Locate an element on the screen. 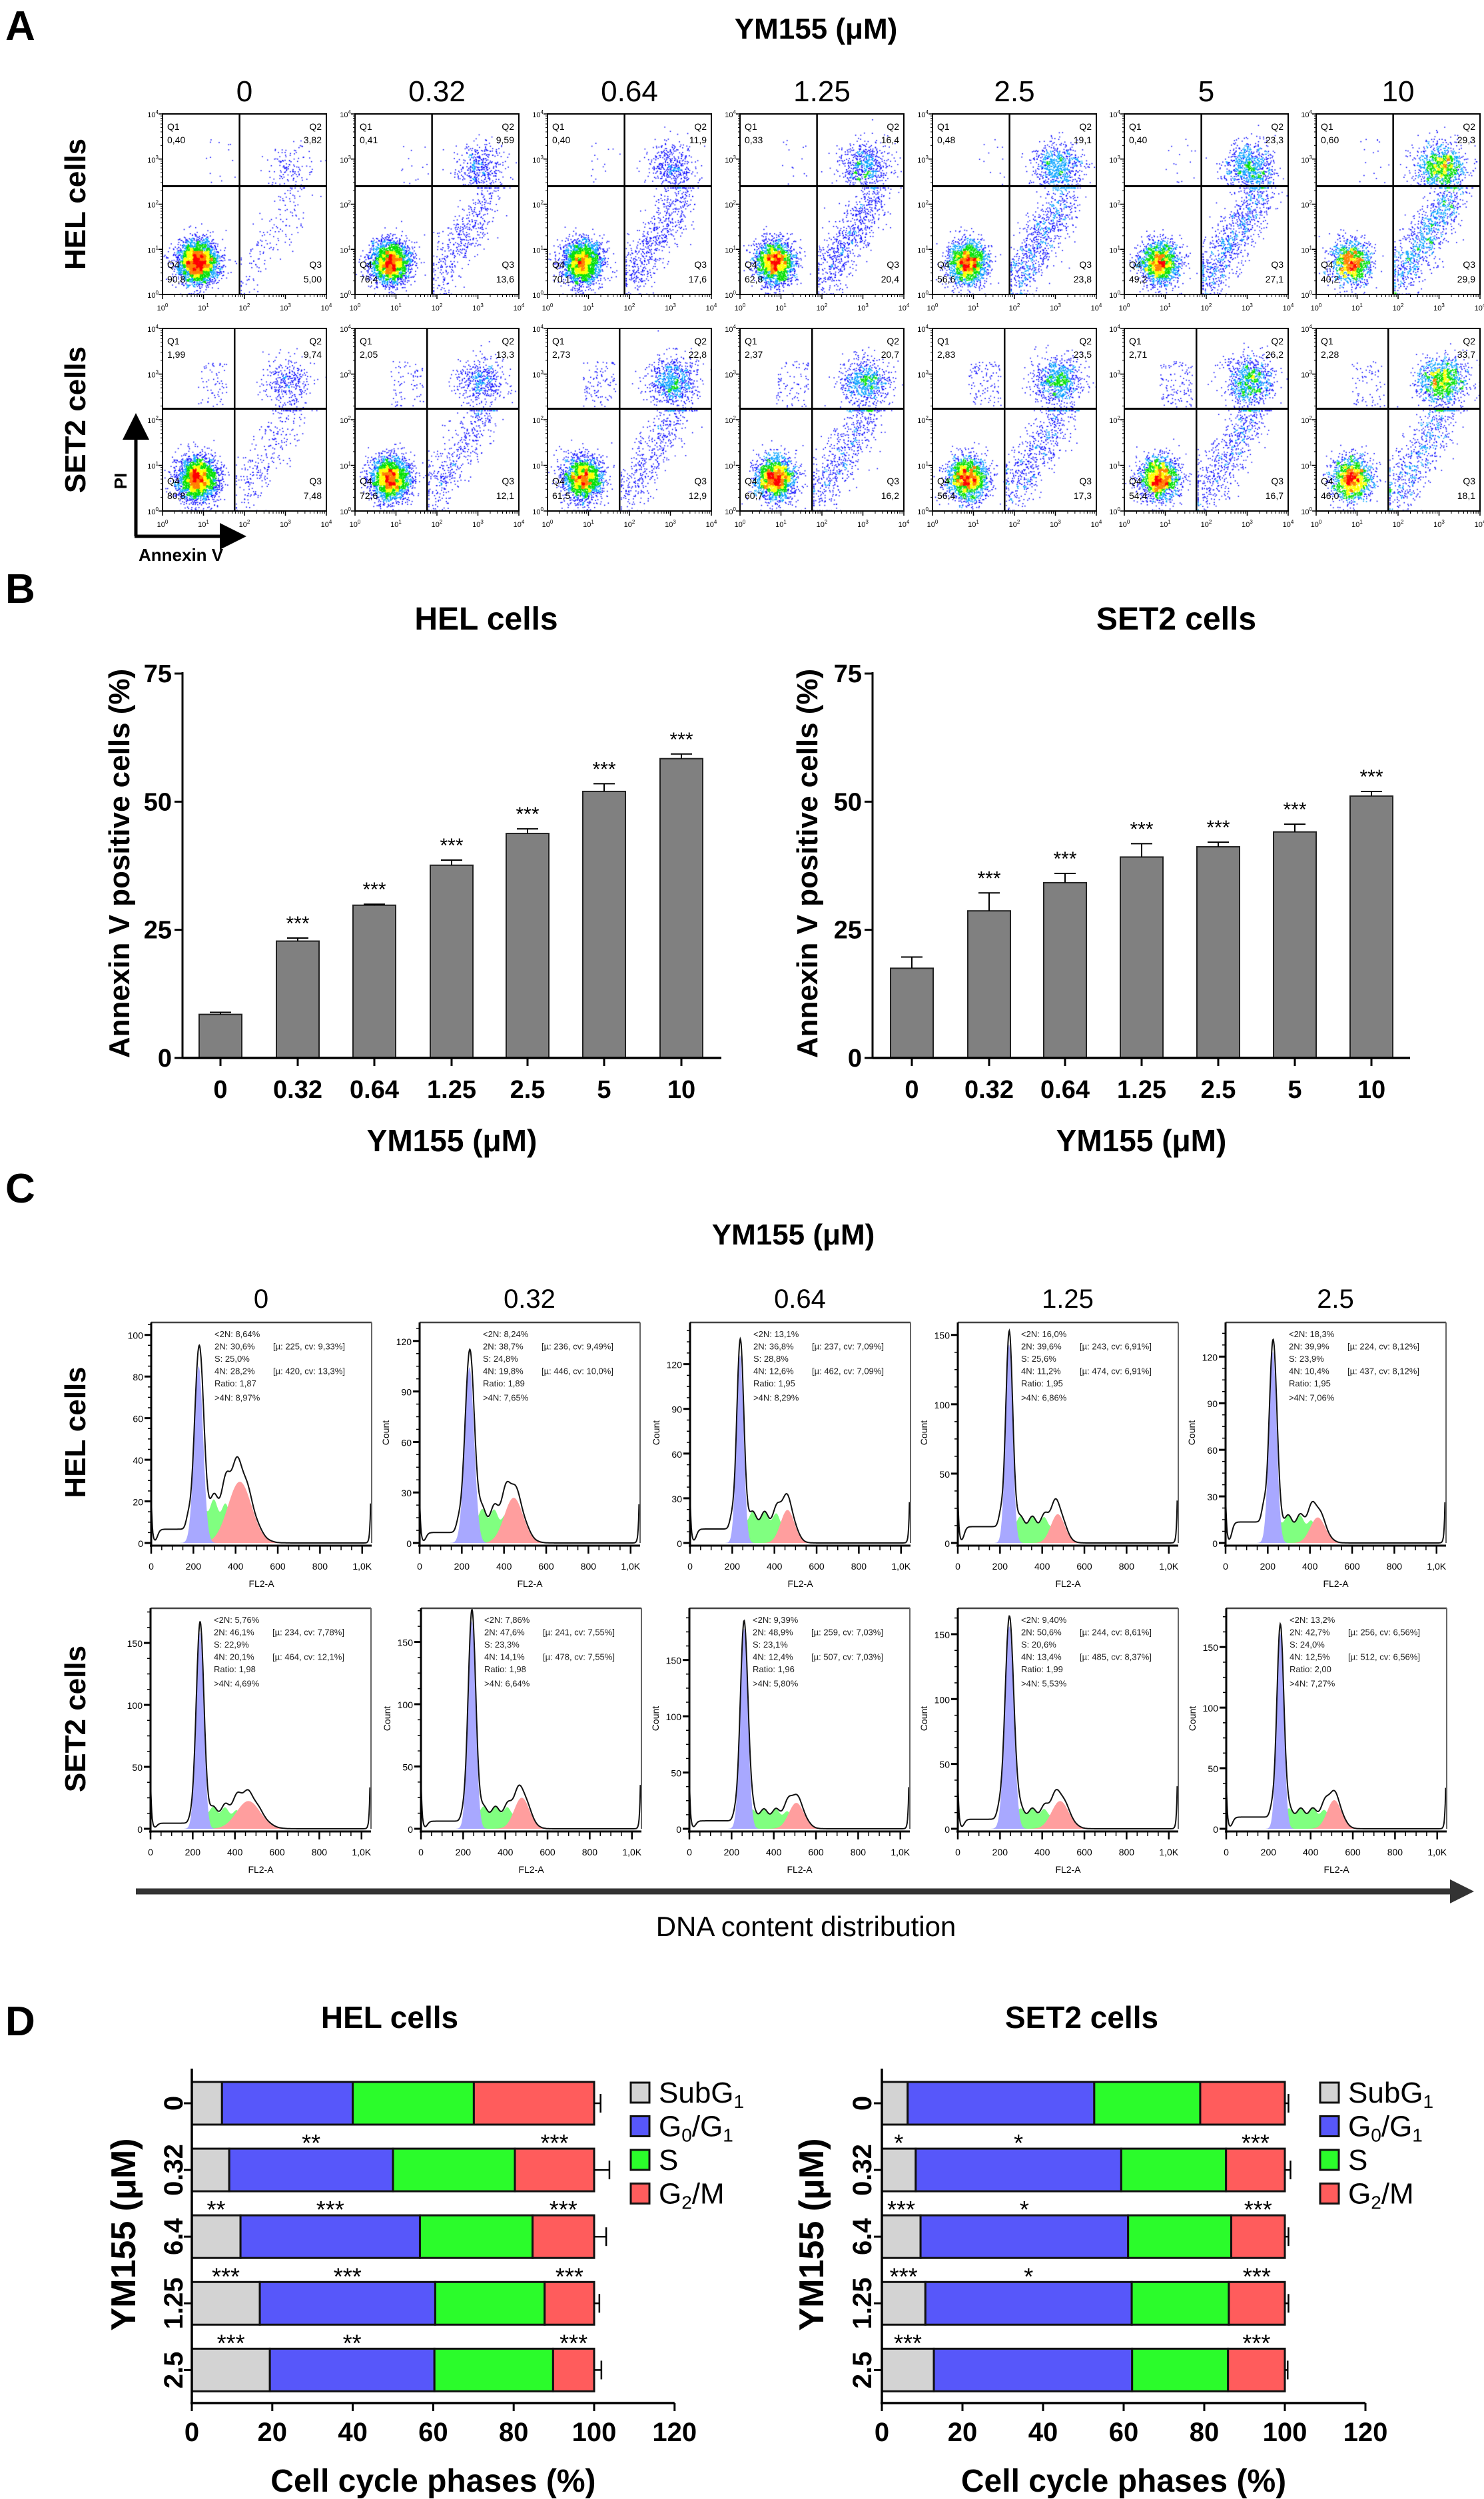 The height and width of the screenshot is (2499, 1484). stat-value: 9,49% is located at coordinates (598, 1347).